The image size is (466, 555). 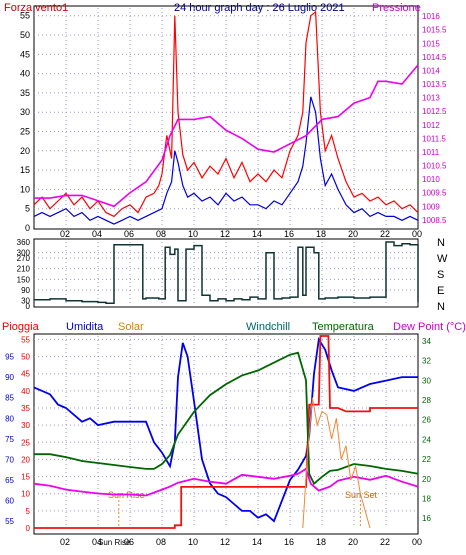 I want to click on y-tick-label-pressure: 1014, so click(x=431, y=70).